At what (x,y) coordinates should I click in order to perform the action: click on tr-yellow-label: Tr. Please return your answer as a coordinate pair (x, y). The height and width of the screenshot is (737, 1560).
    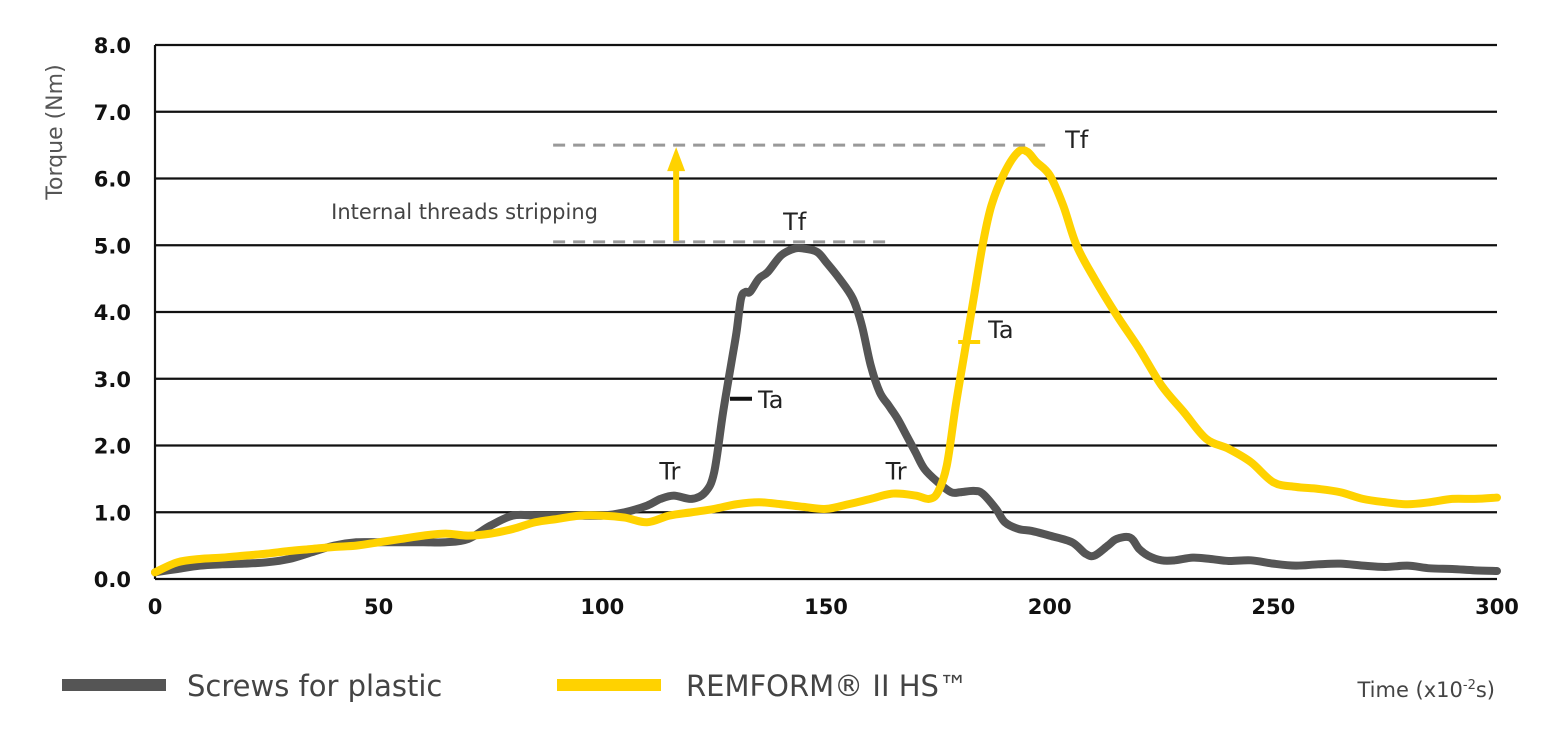
    Looking at the image, I should click on (896, 472).